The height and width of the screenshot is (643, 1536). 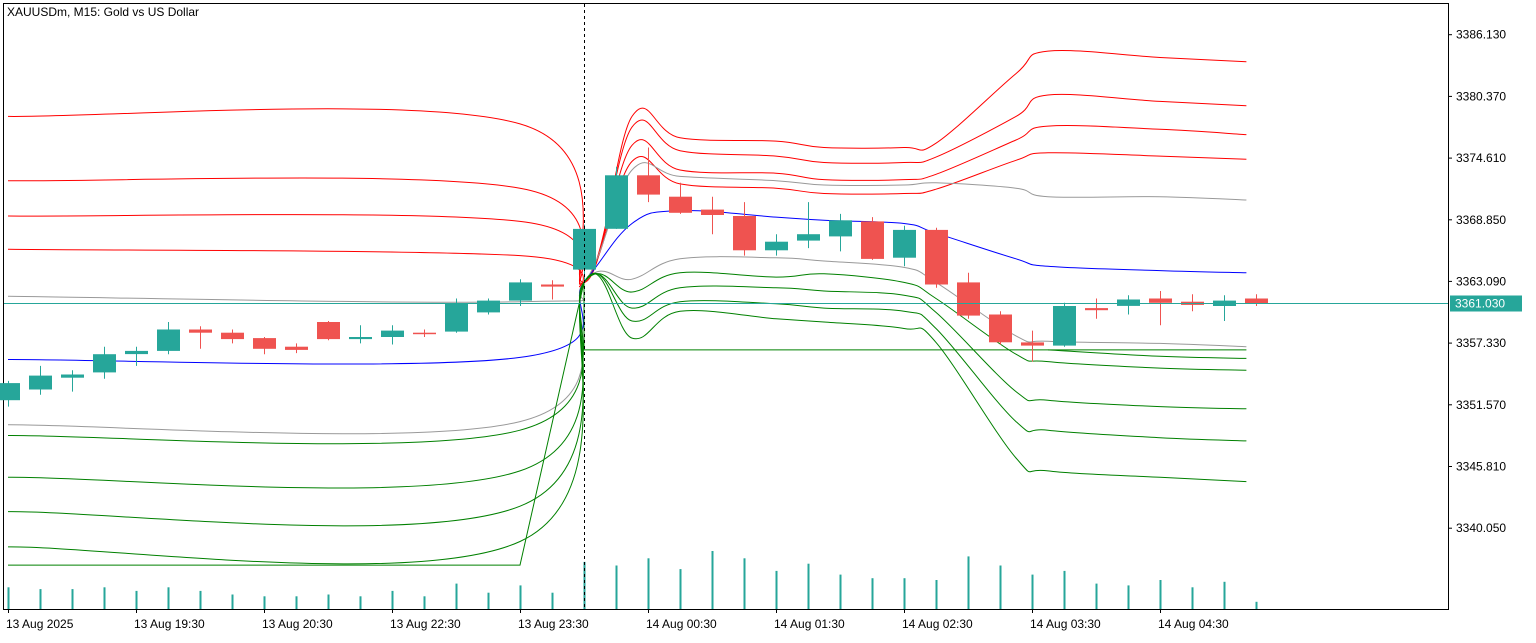 I want to click on current-price-label-box, so click(x=1486, y=303).